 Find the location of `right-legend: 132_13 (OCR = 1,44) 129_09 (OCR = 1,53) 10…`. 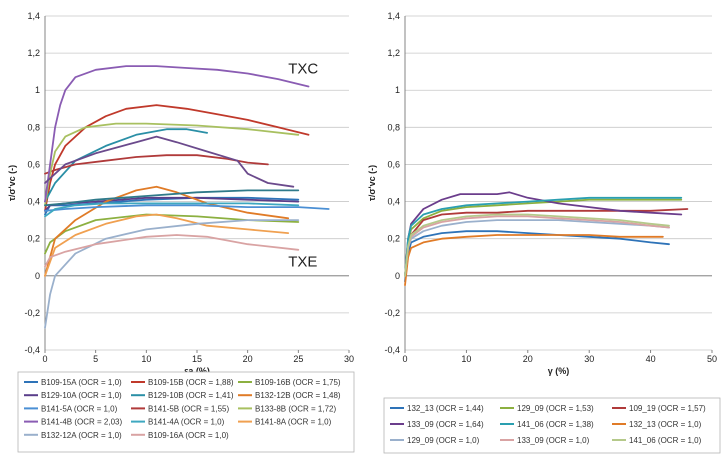

right-legend: 132_13 (OCR = 1,44) 129_09 (OCR = 1,53) 10… is located at coordinates (552, 425).